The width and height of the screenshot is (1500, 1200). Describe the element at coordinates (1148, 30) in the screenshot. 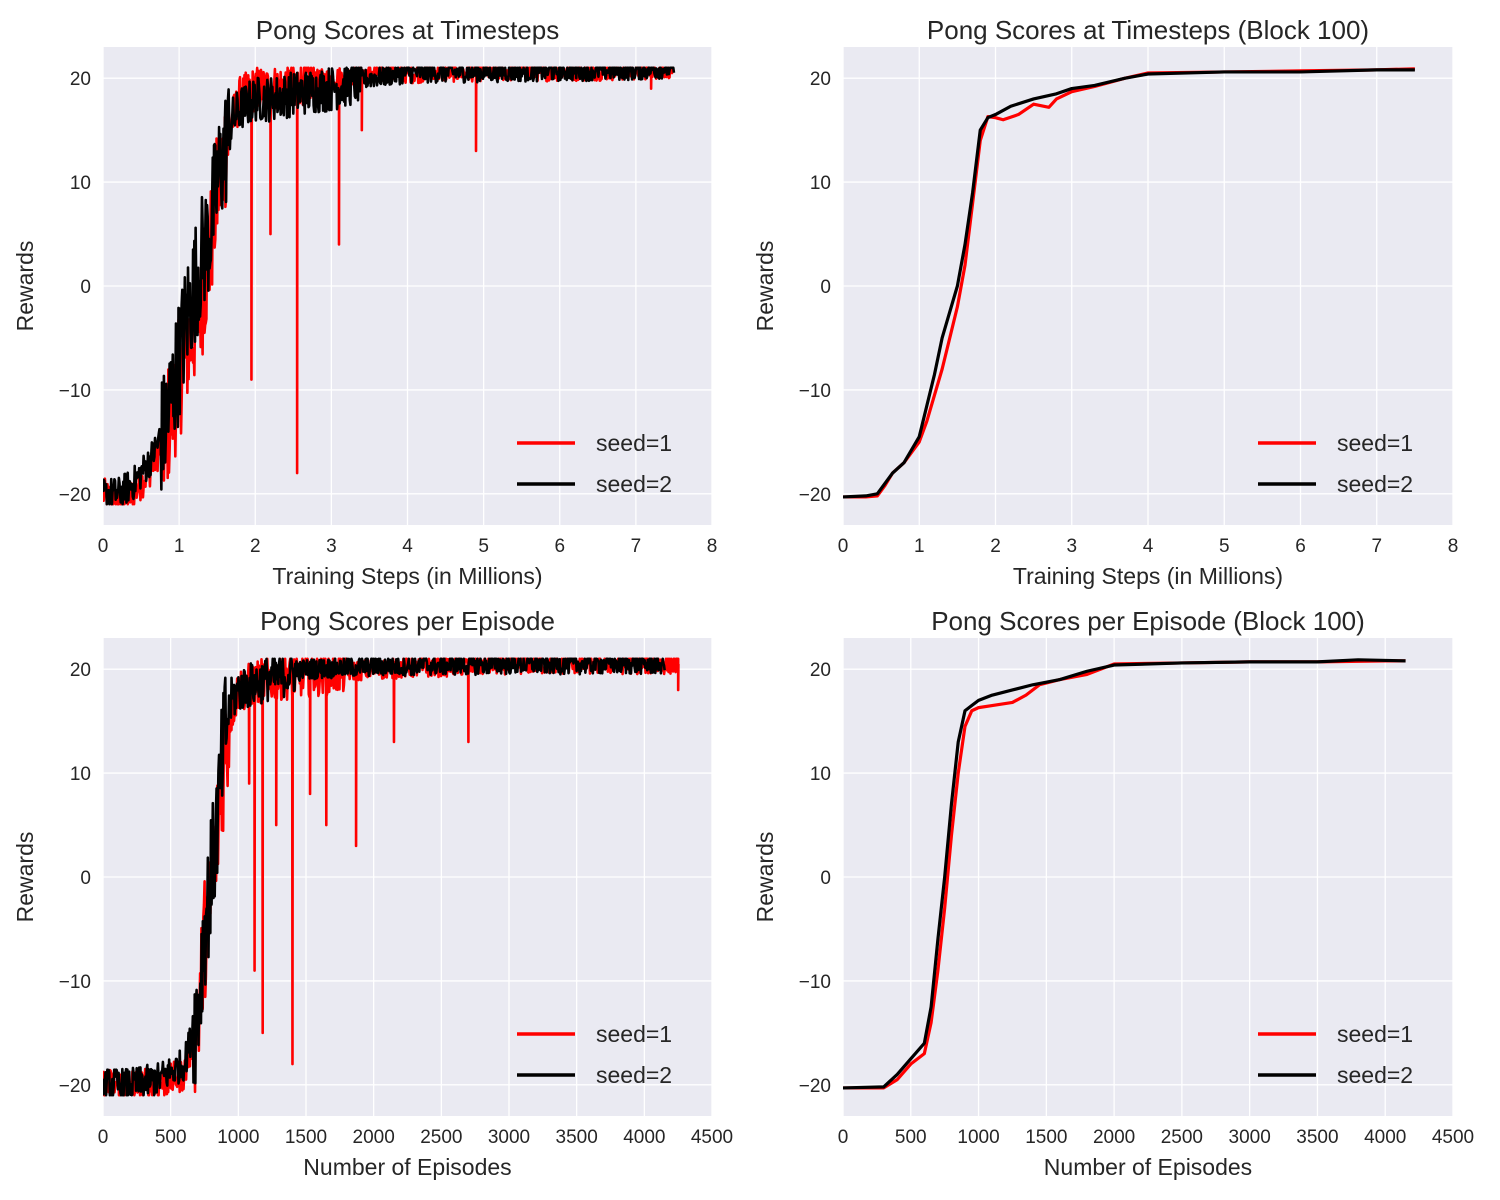

I see `chart-title: Pong Scores at Timesteps (Block 100)` at that location.